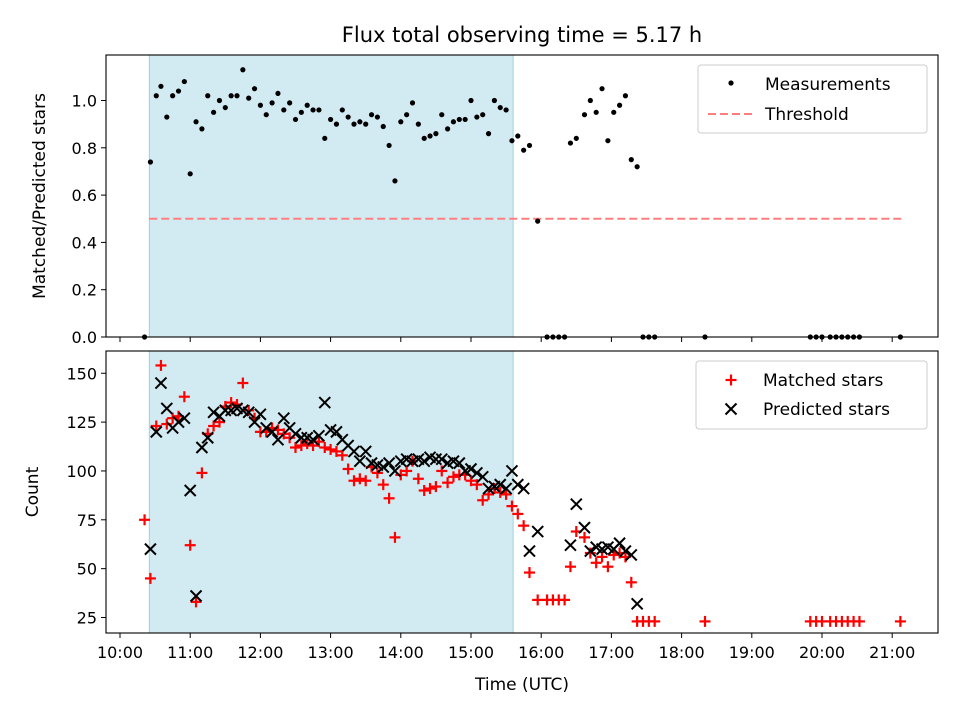 This screenshot has width=960, height=724. Describe the element at coordinates (84, 290) in the screenshot. I see `top-y-tick-label: 0.2` at that location.